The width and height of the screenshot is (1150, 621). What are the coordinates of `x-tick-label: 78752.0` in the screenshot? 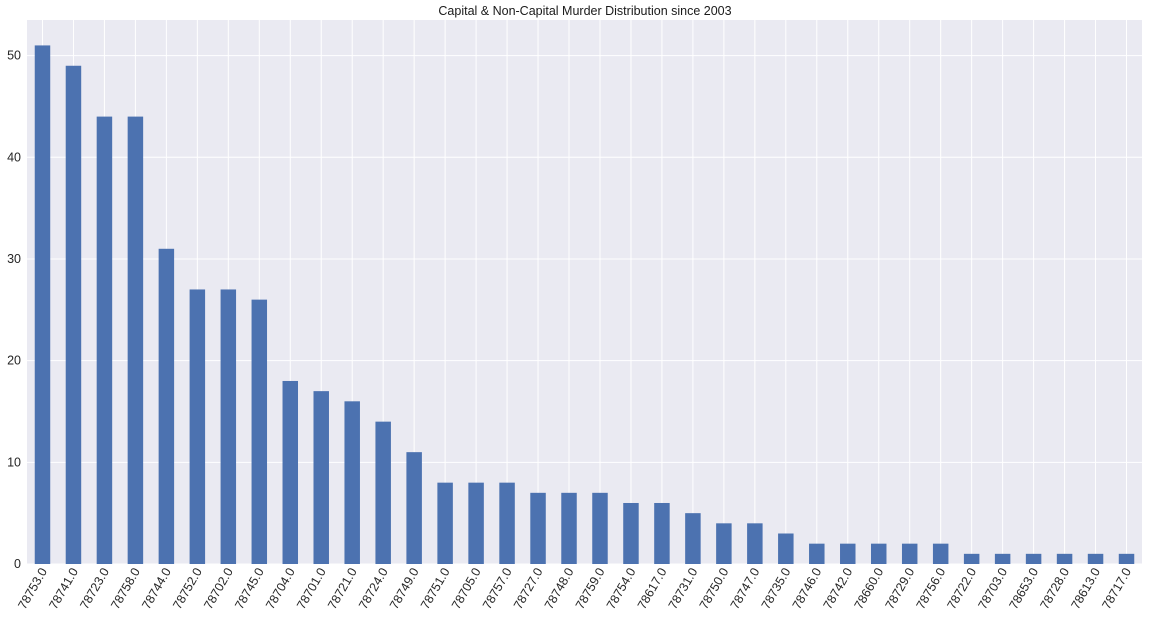 It's located at (187, 588).